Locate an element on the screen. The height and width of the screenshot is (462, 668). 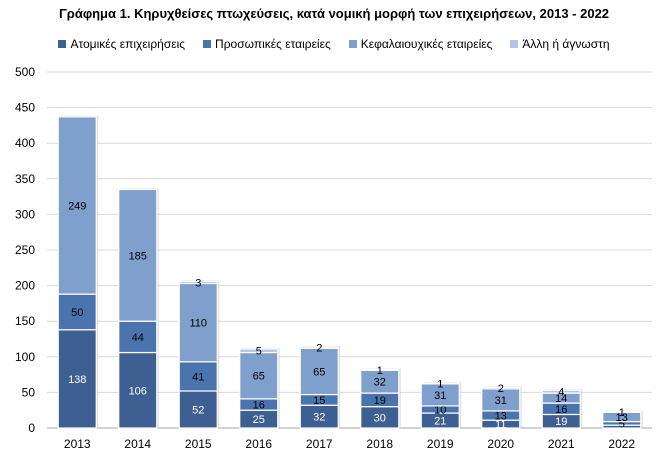
data-label: 3 is located at coordinates (198, 283).